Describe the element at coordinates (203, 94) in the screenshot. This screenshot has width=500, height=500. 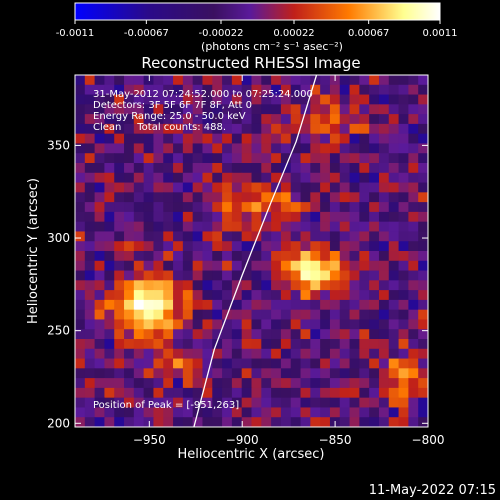
I see `annotation-time-range: 31-May-2012 07:24:52.000 to 07:25:24.000` at that location.